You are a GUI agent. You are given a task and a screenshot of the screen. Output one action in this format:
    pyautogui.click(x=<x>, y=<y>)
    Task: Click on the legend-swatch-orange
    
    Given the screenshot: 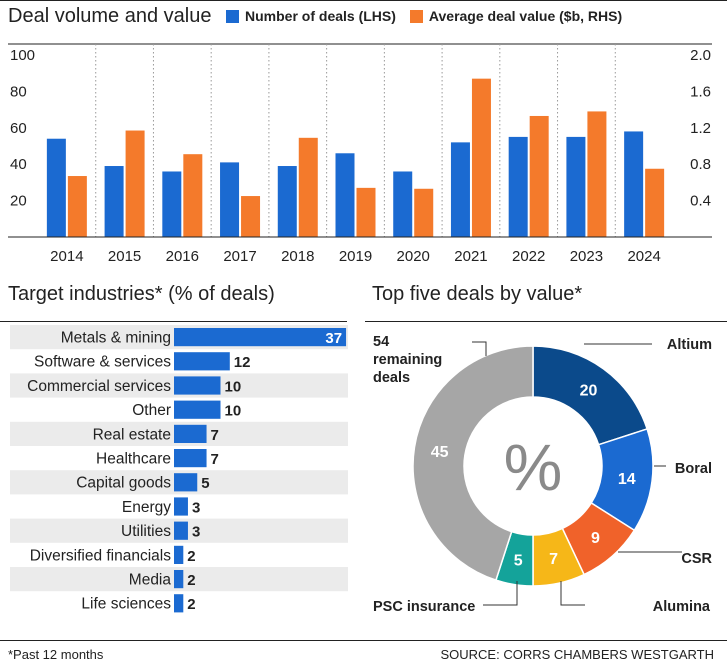 What is the action you would take?
    pyautogui.click(x=416, y=16)
    